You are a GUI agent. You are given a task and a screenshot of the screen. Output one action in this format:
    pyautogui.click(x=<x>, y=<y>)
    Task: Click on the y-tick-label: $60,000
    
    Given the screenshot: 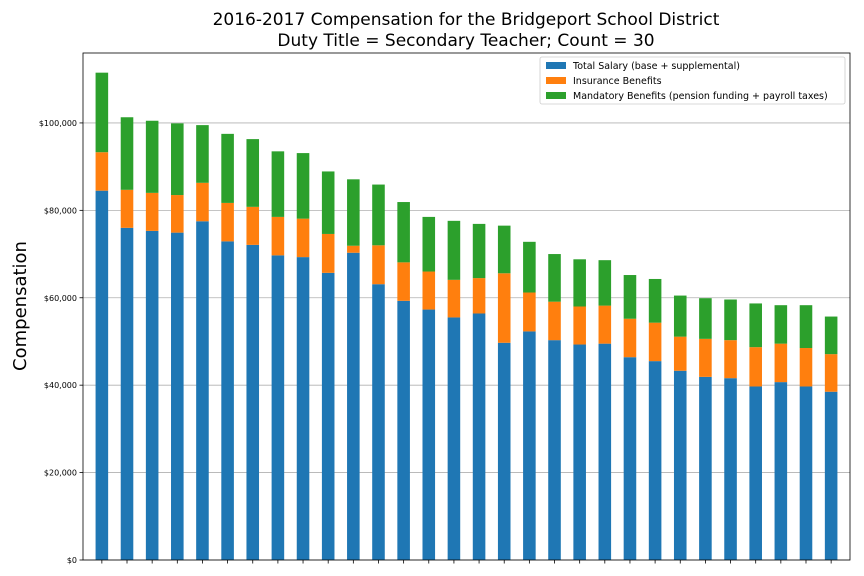 What is the action you would take?
    pyautogui.click(x=60, y=298)
    